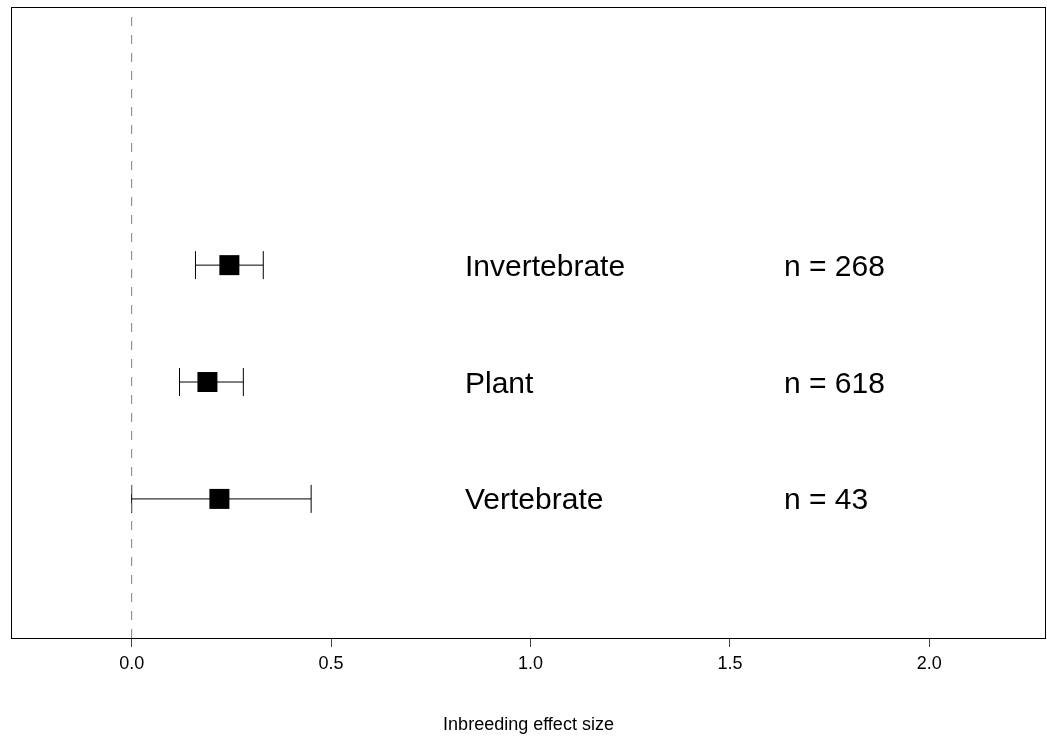 This screenshot has height=755, width=1047. What do you see at coordinates (534, 498) in the screenshot?
I see `y-tick-label: Vertebrate` at bounding box center [534, 498].